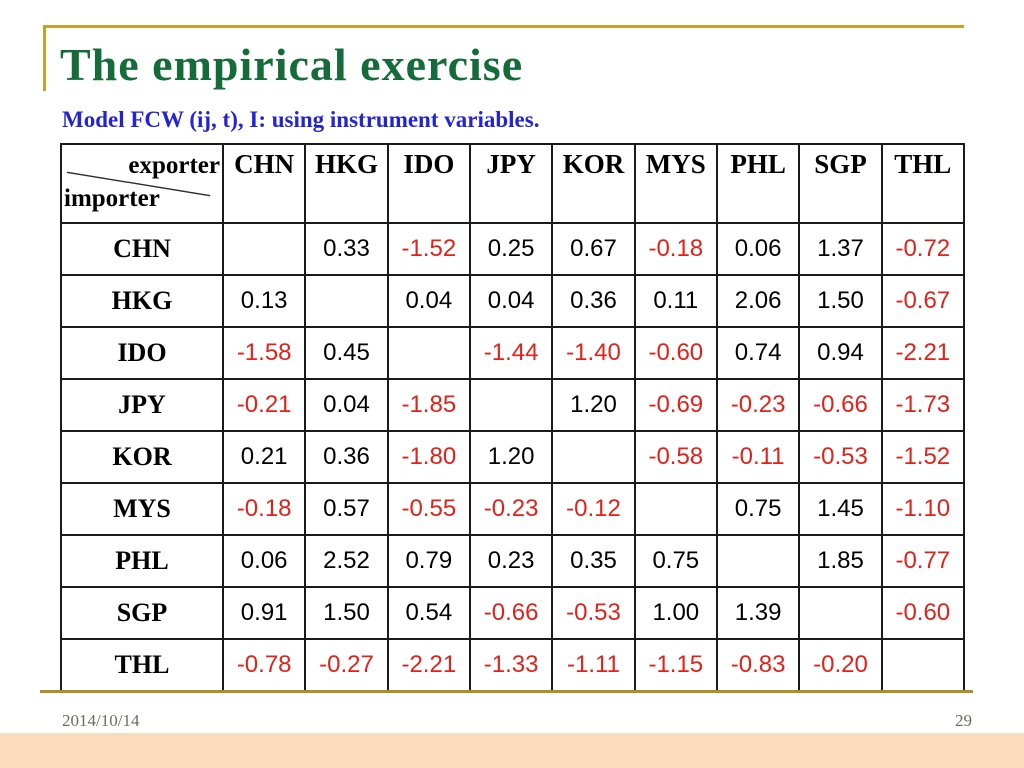 The width and height of the screenshot is (1024, 768). What do you see at coordinates (428, 613) in the screenshot?
I see `value-cell: 0.54` at bounding box center [428, 613].